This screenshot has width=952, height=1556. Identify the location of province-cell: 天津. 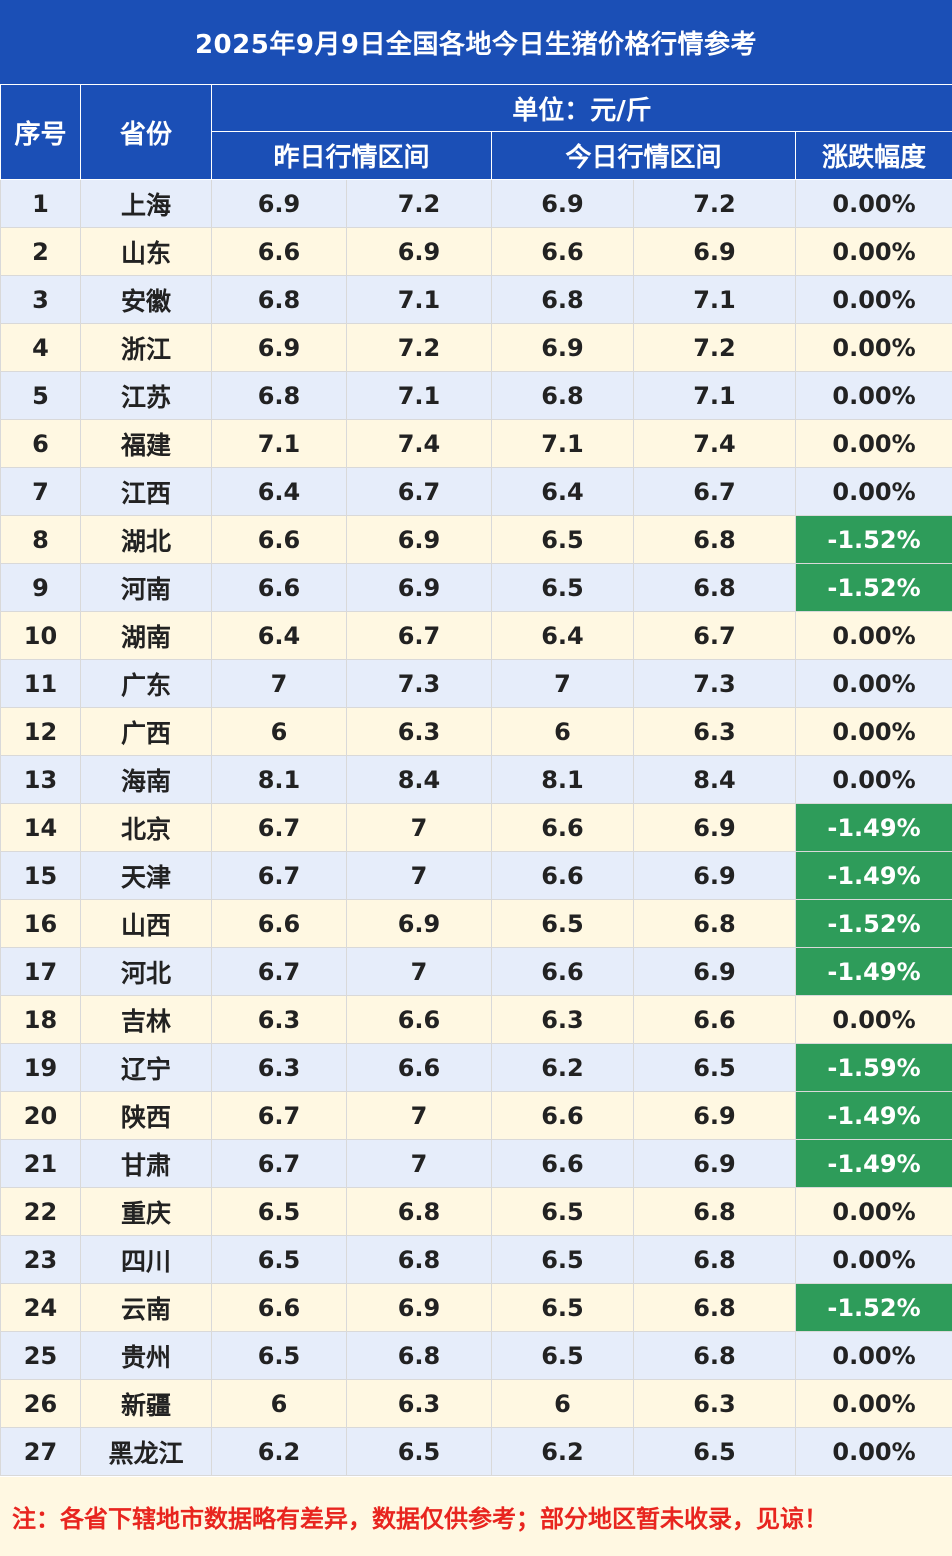
(146, 875).